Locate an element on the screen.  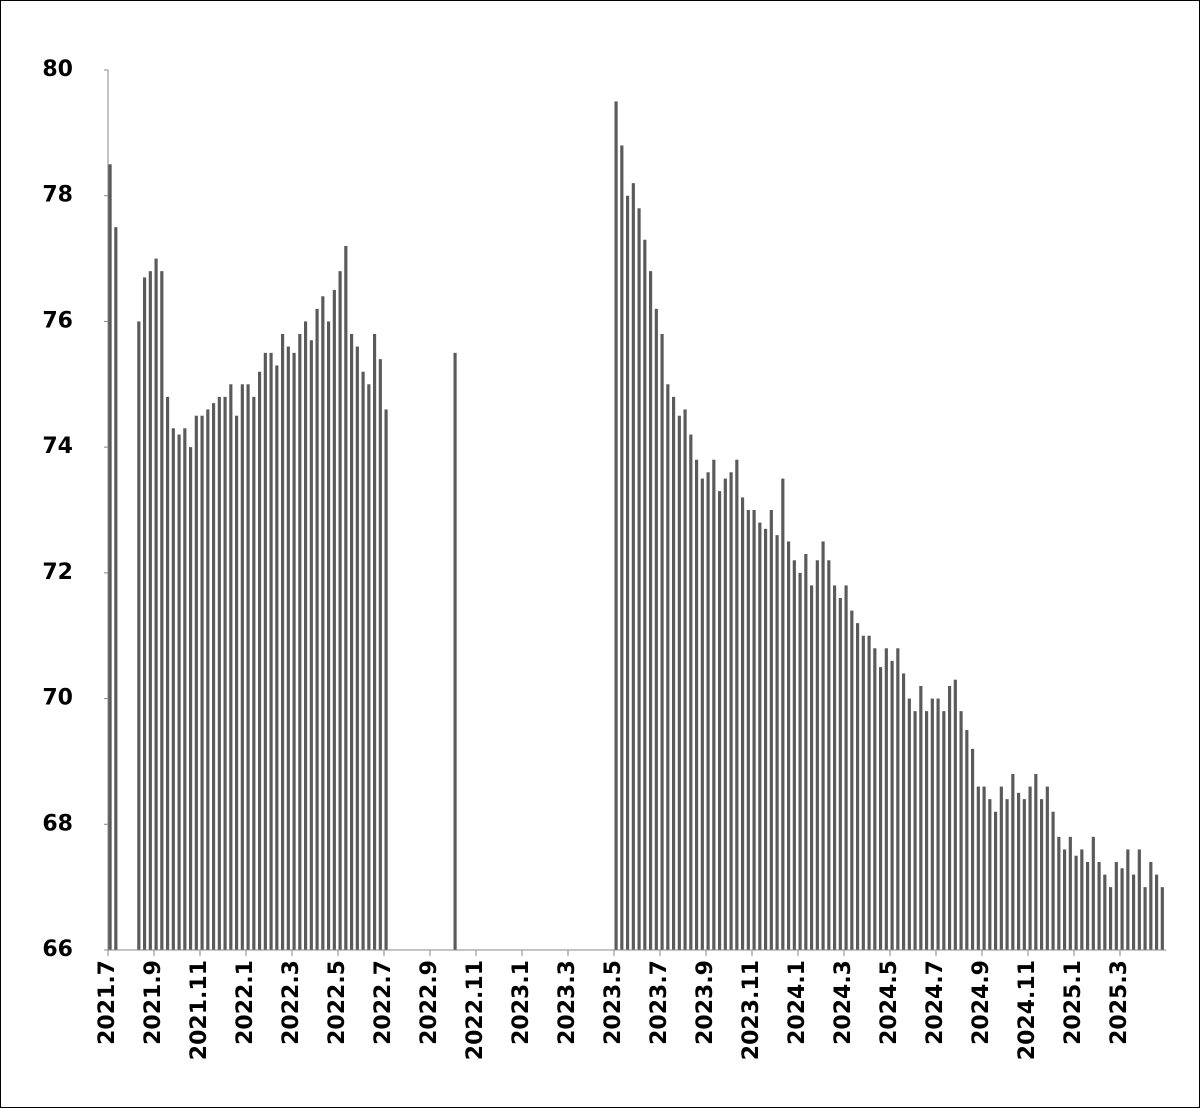
y-tick-label: 66 is located at coordinates (57, 949).